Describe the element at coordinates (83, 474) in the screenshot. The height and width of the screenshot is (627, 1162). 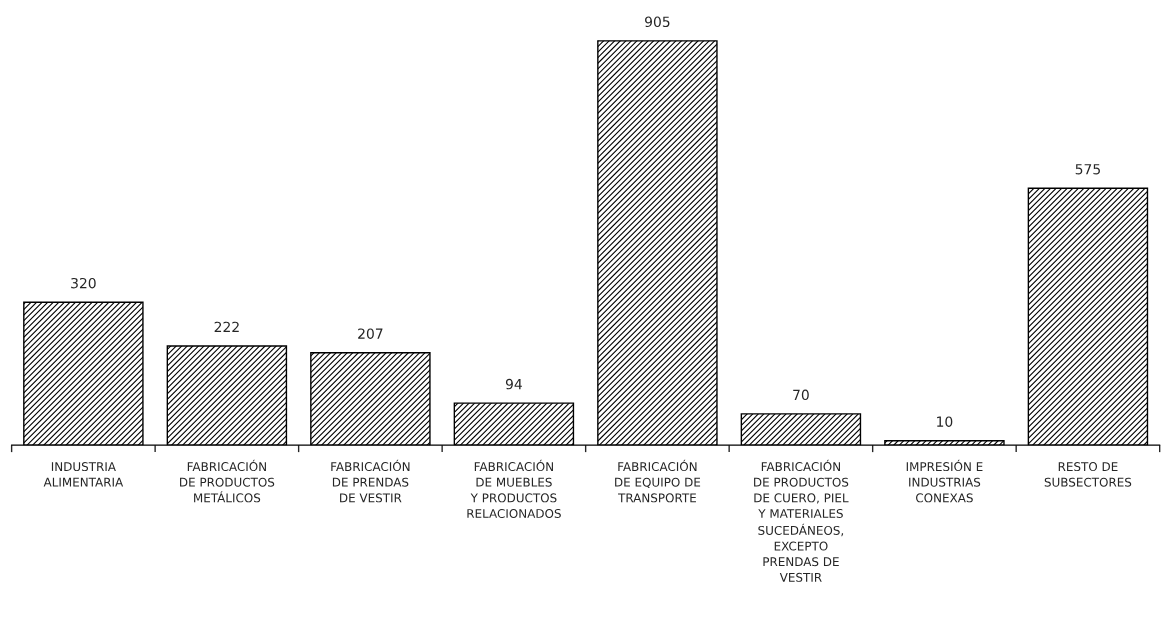
I see `x-tick-label: INDUSTRIA ALIMENTARIA` at that location.